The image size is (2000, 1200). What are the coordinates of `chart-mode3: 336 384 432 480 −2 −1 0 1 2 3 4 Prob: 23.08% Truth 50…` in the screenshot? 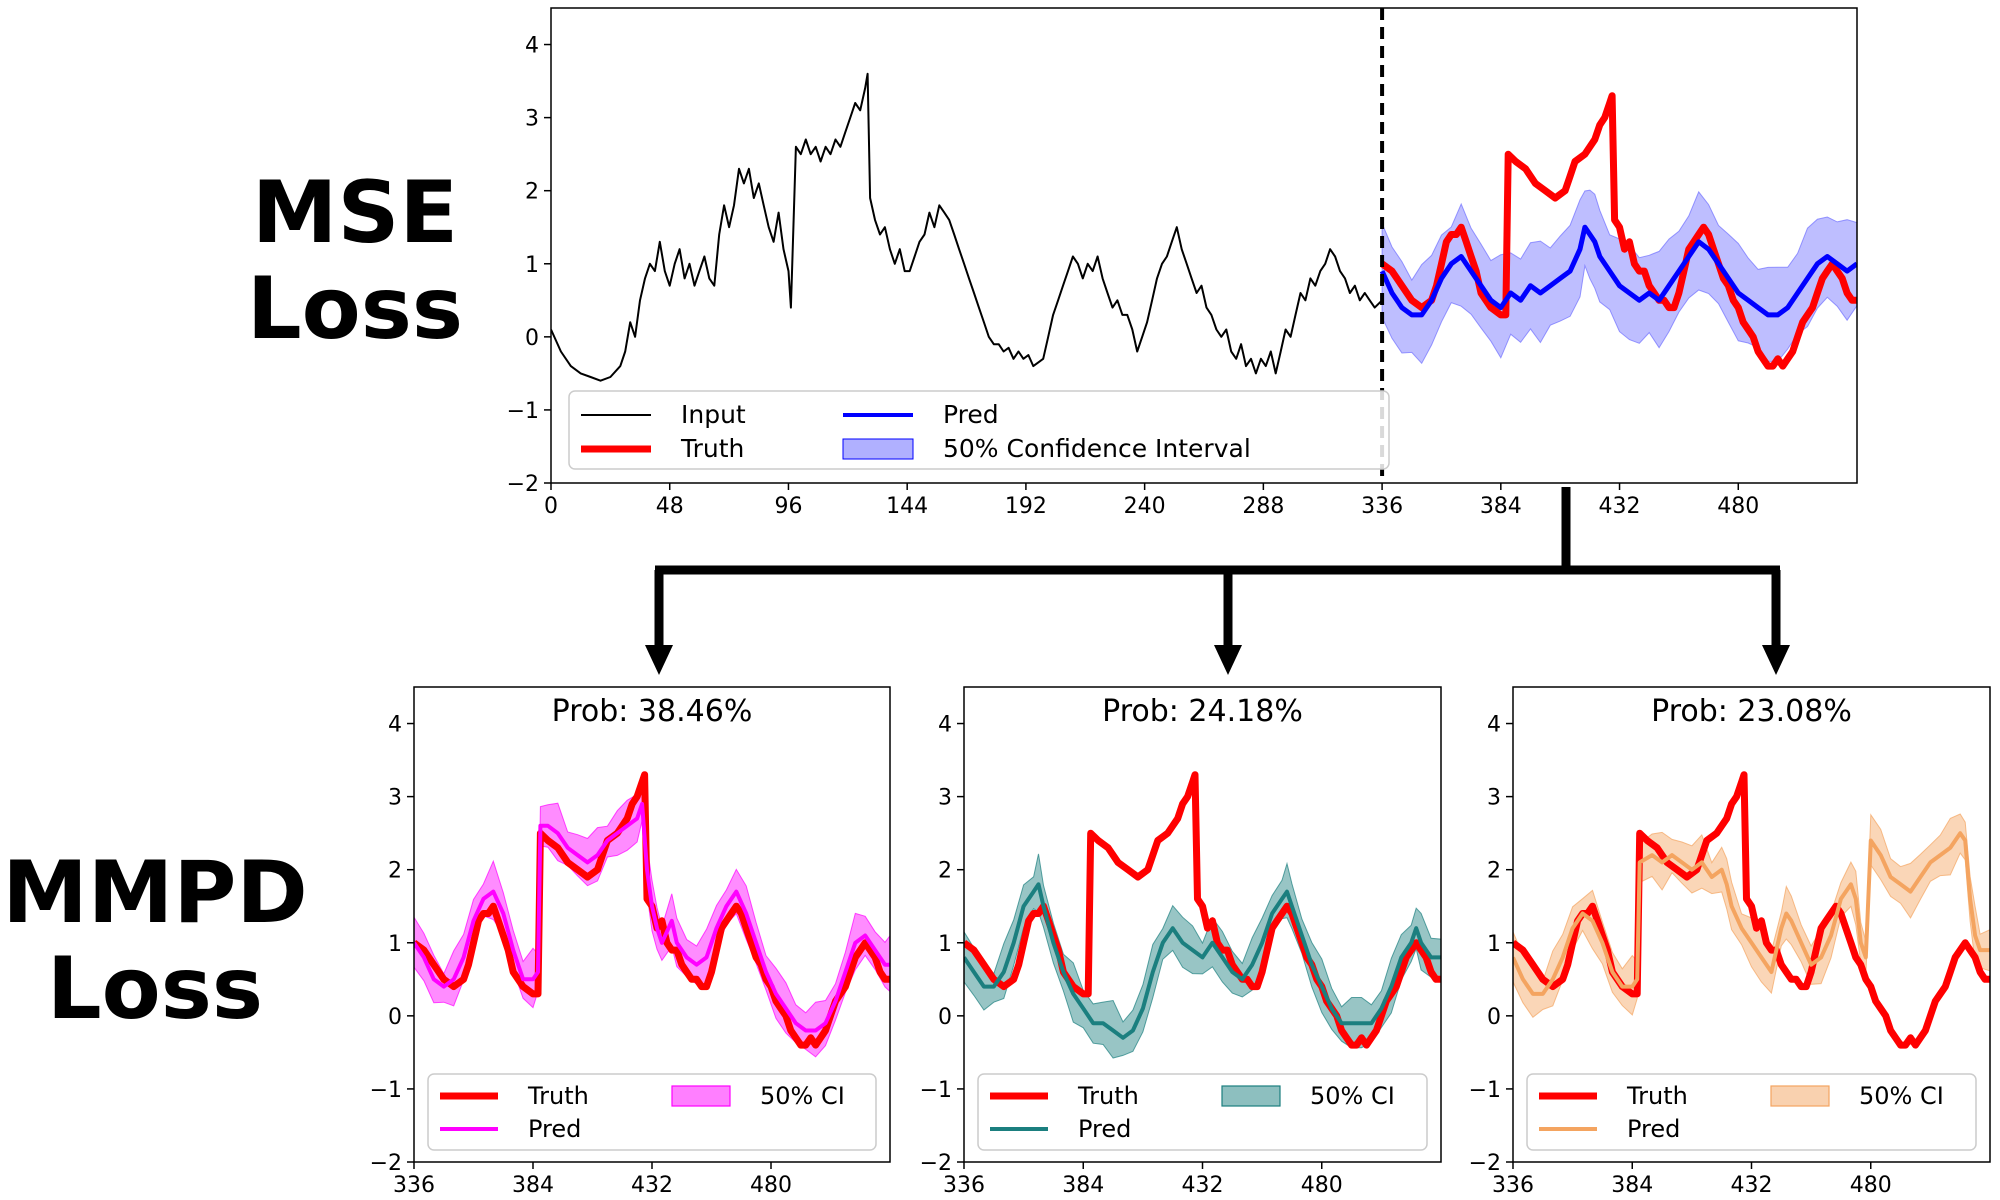 It's located at (1730, 942).